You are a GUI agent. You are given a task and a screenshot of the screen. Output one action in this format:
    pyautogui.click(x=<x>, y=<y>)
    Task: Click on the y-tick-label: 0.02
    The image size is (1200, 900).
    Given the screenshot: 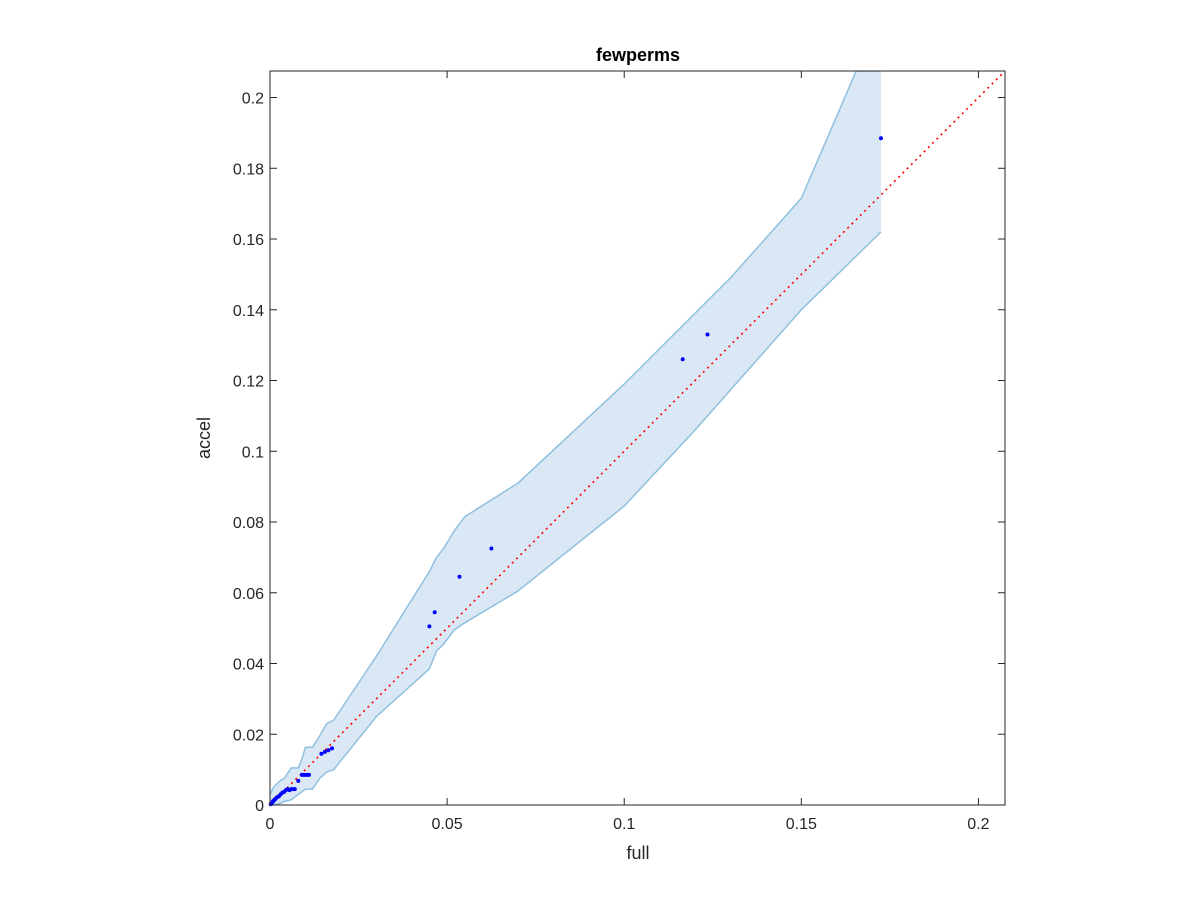 What is the action you would take?
    pyautogui.click(x=248, y=735)
    